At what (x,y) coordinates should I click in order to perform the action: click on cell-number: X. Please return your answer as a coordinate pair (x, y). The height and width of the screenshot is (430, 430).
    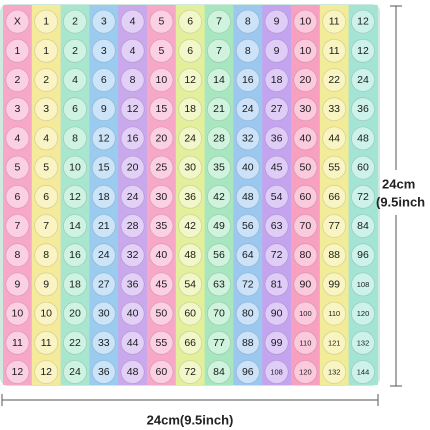
    Looking at the image, I should click on (17, 22).